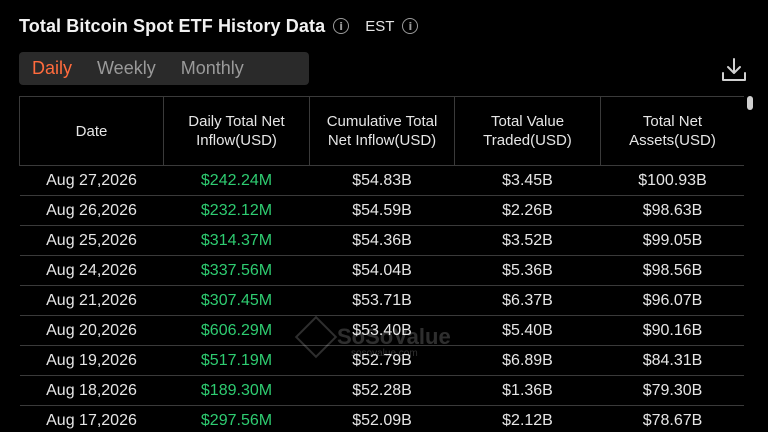  Describe the element at coordinates (91, 300) in the screenshot. I see `cell-date: Aug 21,2026` at that location.